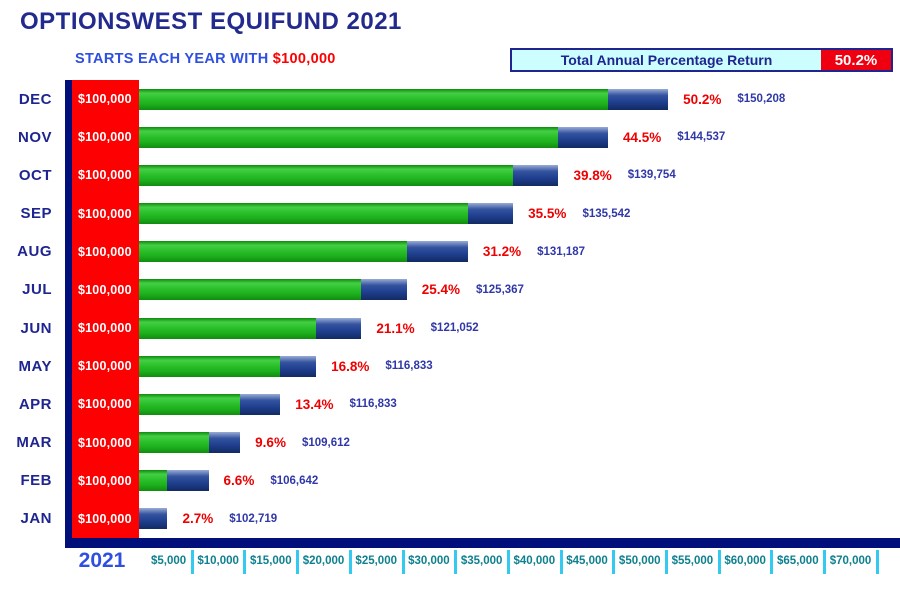 Image resolution: width=900 pixels, height=591 pixels. I want to click on month-label: JUN, so click(36, 328).